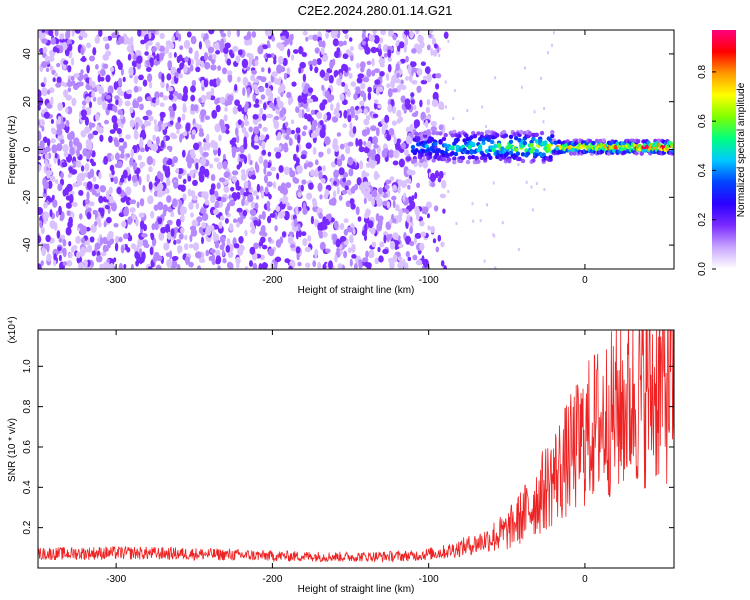 The height and width of the screenshot is (600, 750). Describe the element at coordinates (27, 244) in the screenshot. I see `spectrogram-y-tick-label: -40` at that location.